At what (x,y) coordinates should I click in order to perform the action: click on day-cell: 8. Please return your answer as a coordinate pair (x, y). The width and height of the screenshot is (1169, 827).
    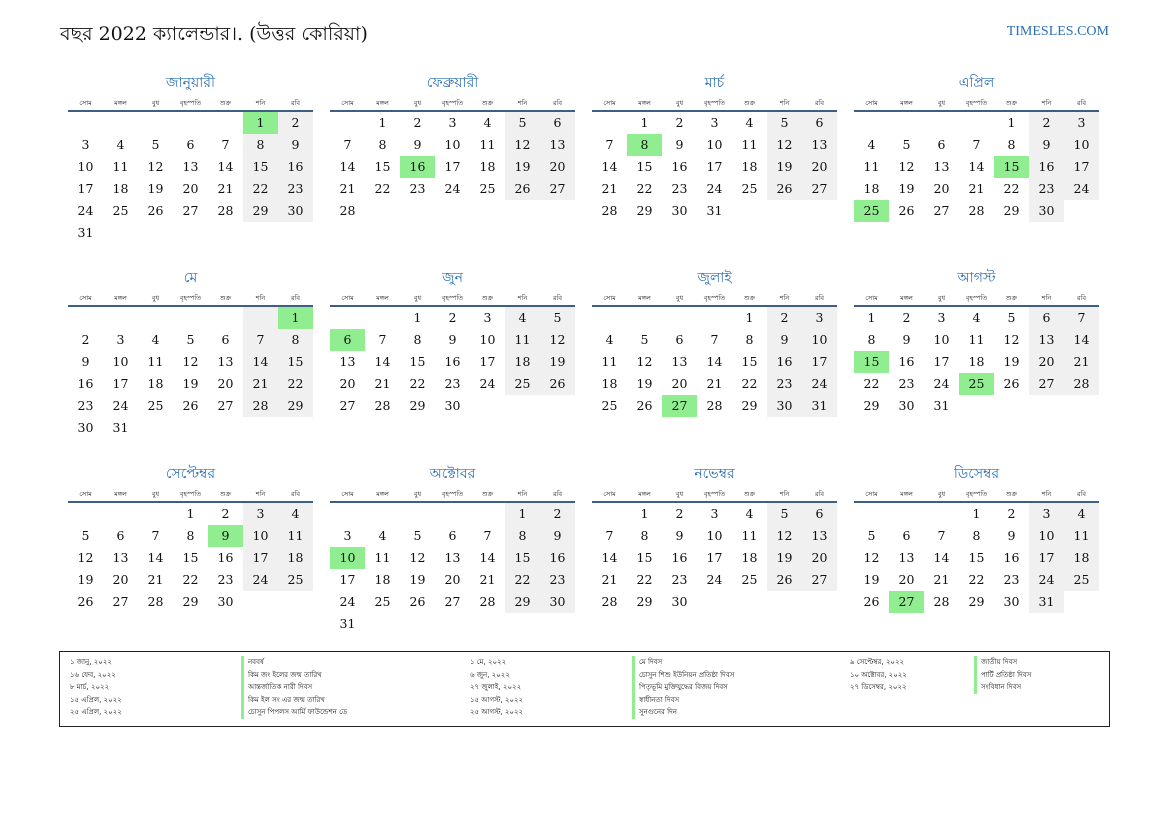
    Looking at the image, I should click on (522, 536).